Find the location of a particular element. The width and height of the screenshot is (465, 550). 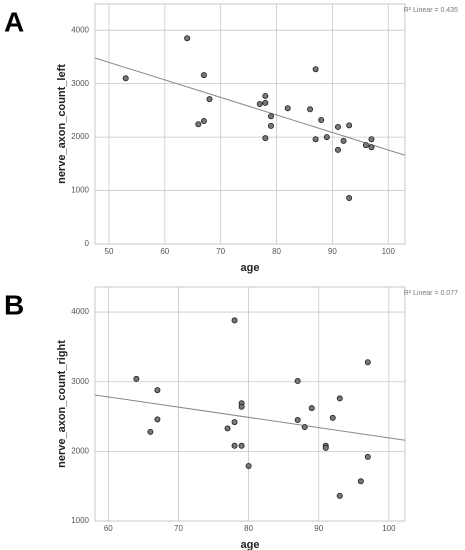

panel-label: A is located at coordinates (14, 21).